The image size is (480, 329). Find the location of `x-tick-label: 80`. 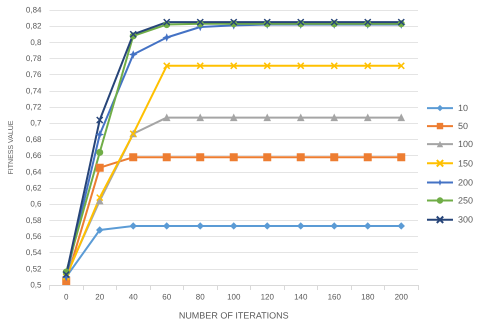

x-tick-label: 80 is located at coordinates (201, 297).